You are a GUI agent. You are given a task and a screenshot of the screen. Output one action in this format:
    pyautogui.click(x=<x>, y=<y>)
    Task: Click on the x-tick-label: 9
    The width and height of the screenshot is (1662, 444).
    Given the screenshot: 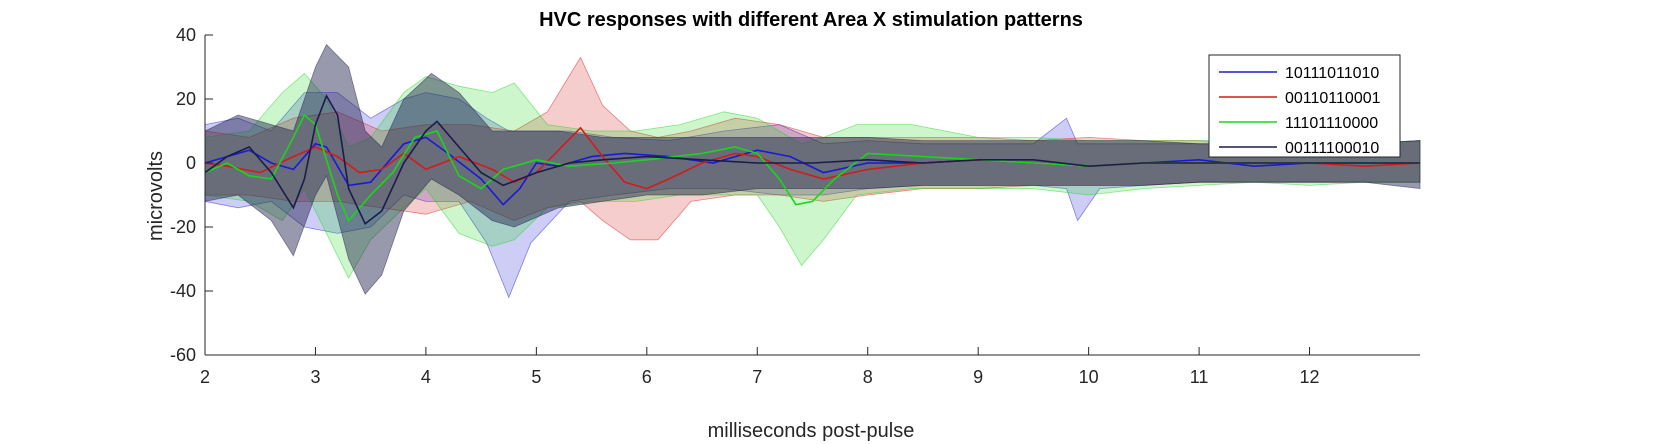 What is the action you would take?
    pyautogui.click(x=978, y=377)
    